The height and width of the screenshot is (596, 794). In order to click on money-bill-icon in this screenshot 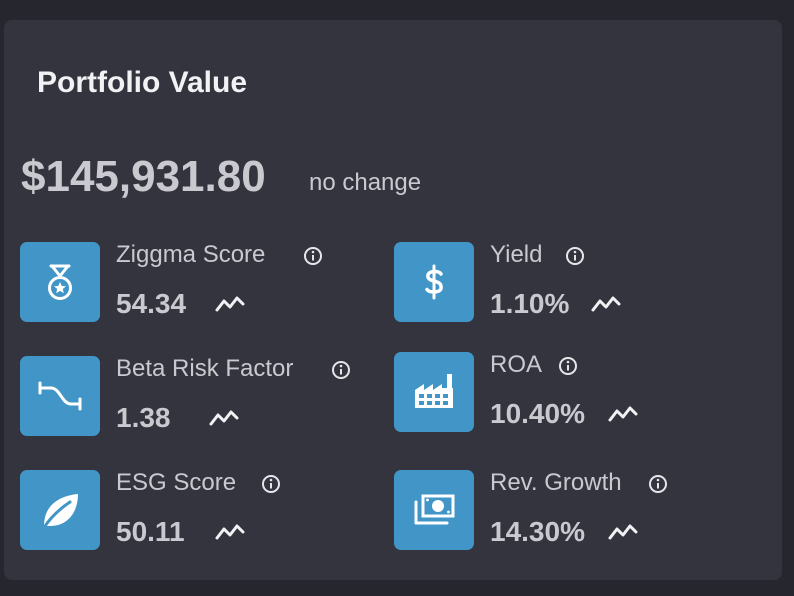, I will do `click(434, 509)`.